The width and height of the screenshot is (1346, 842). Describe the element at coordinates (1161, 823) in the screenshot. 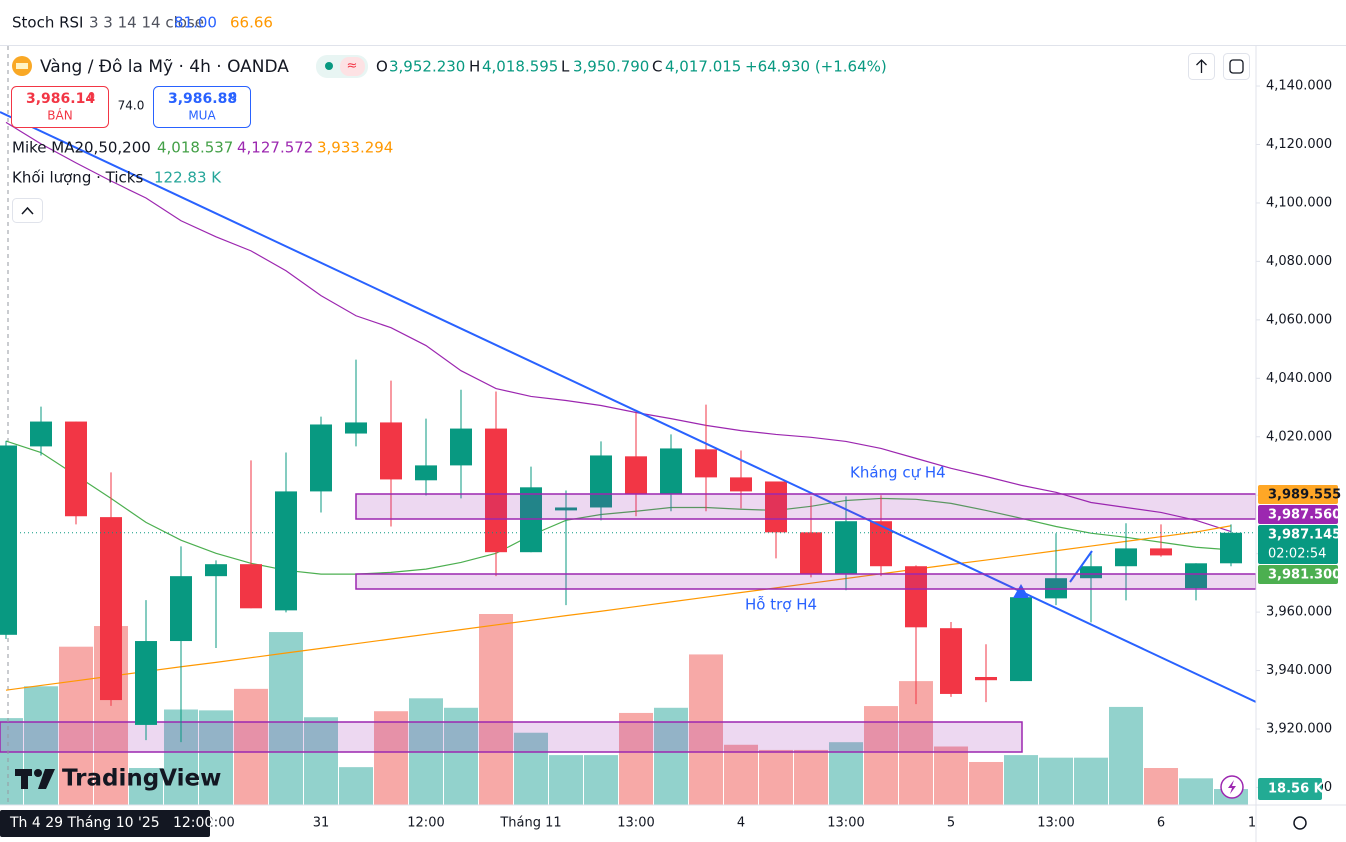

I see `x-tick-label: 6` at that location.